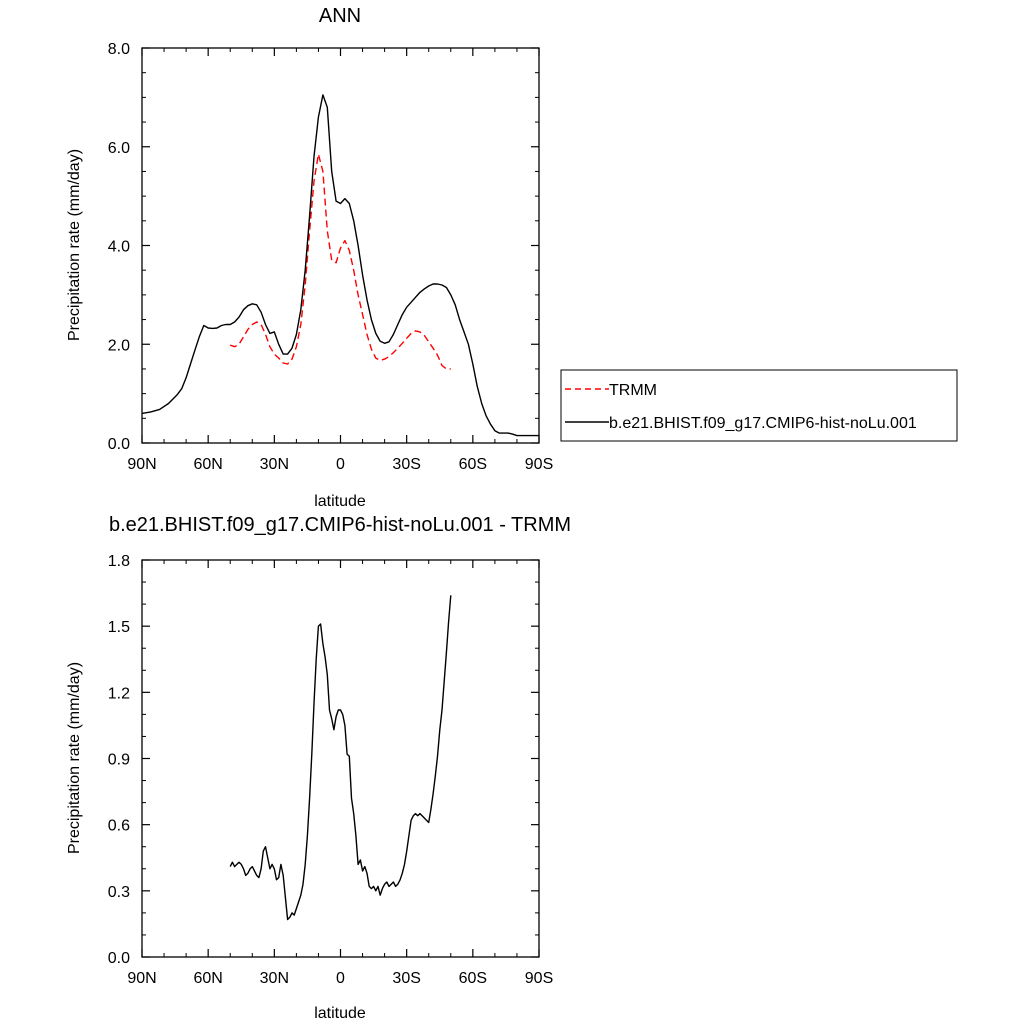 This screenshot has width=1024, height=1024. Describe the element at coordinates (340, 16) in the screenshot. I see `chart-title: ANN` at that location.